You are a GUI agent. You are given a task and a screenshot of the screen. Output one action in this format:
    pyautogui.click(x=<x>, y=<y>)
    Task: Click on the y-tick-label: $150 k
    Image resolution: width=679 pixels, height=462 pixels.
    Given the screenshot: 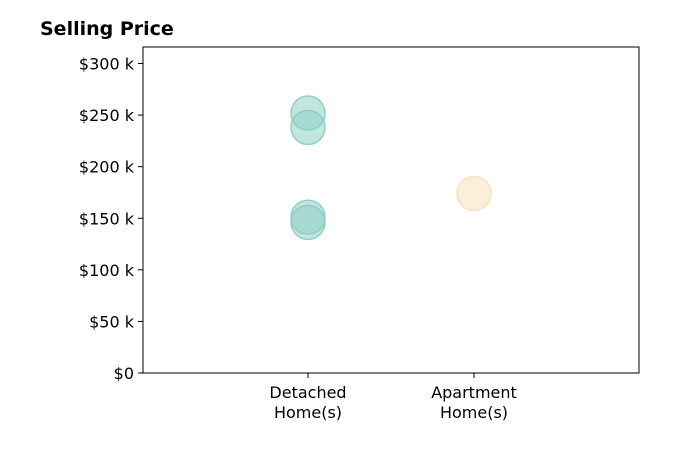 What is the action you would take?
    pyautogui.click(x=107, y=218)
    